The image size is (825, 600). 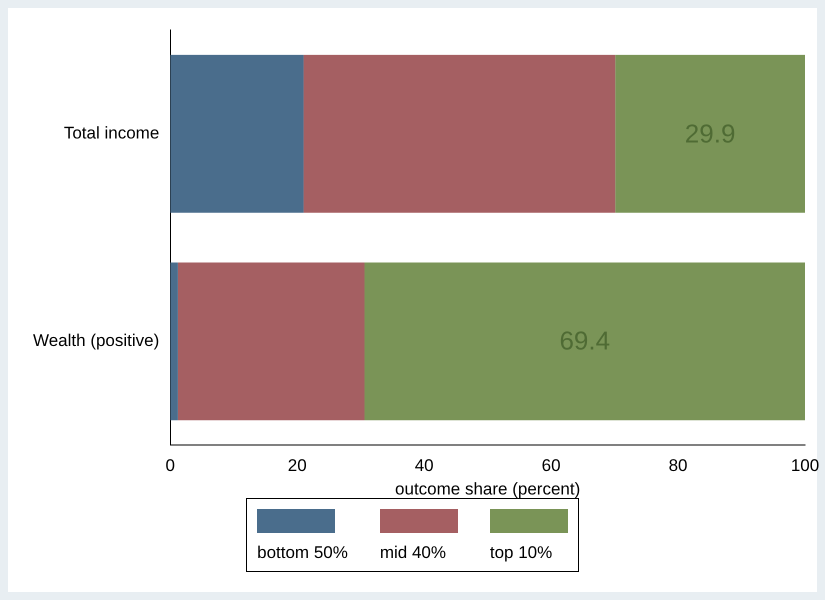 What do you see at coordinates (424, 466) in the screenshot?
I see `x-tick-label: 40` at bounding box center [424, 466].